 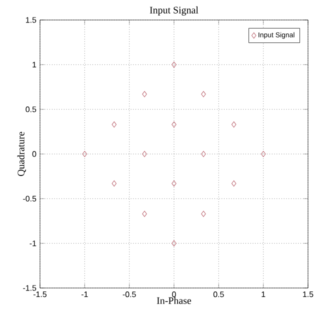 What do you see at coordinates (21, 154) in the screenshot?
I see `y-axis-title: Quadrature` at bounding box center [21, 154].